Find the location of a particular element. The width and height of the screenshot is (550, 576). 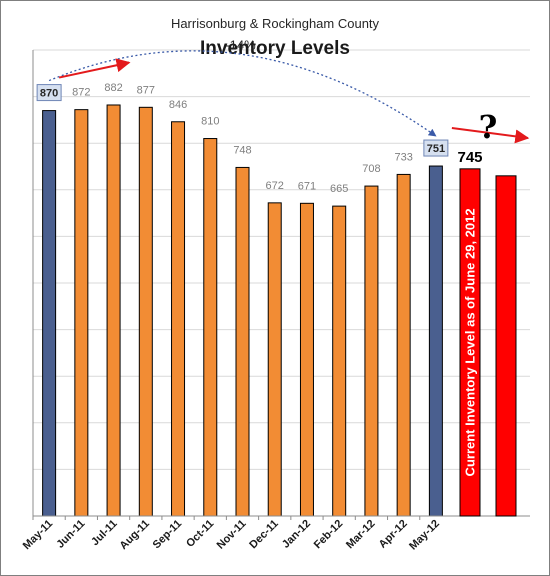

current-value-label: 745 is located at coordinates (469, 157).